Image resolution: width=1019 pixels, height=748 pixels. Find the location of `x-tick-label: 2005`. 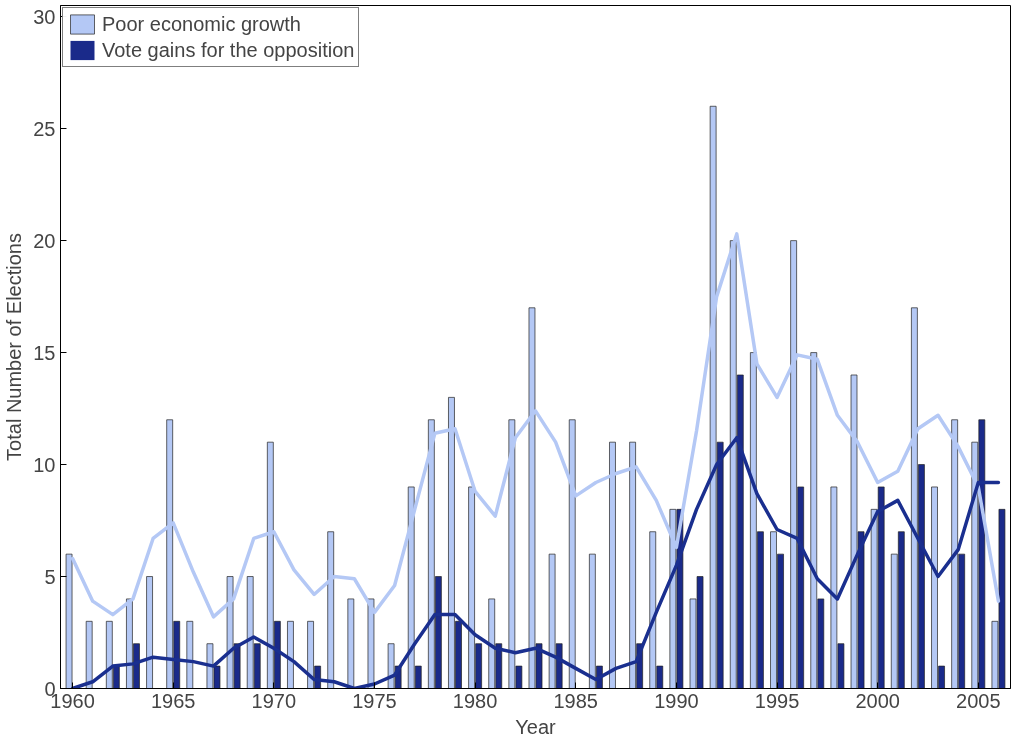

x-tick-label: 2005 is located at coordinates (978, 700).